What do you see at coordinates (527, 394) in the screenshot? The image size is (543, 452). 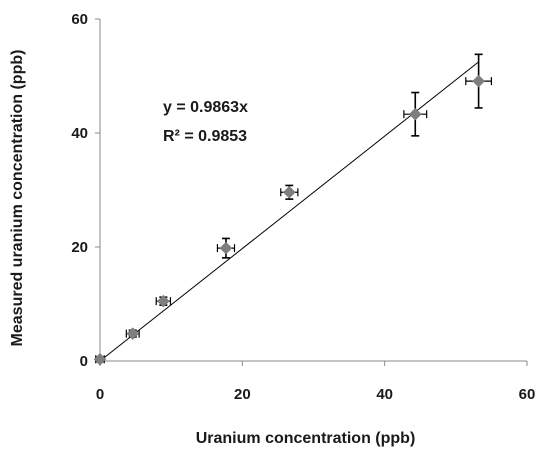 I see `x-tick-label: 60` at bounding box center [527, 394].